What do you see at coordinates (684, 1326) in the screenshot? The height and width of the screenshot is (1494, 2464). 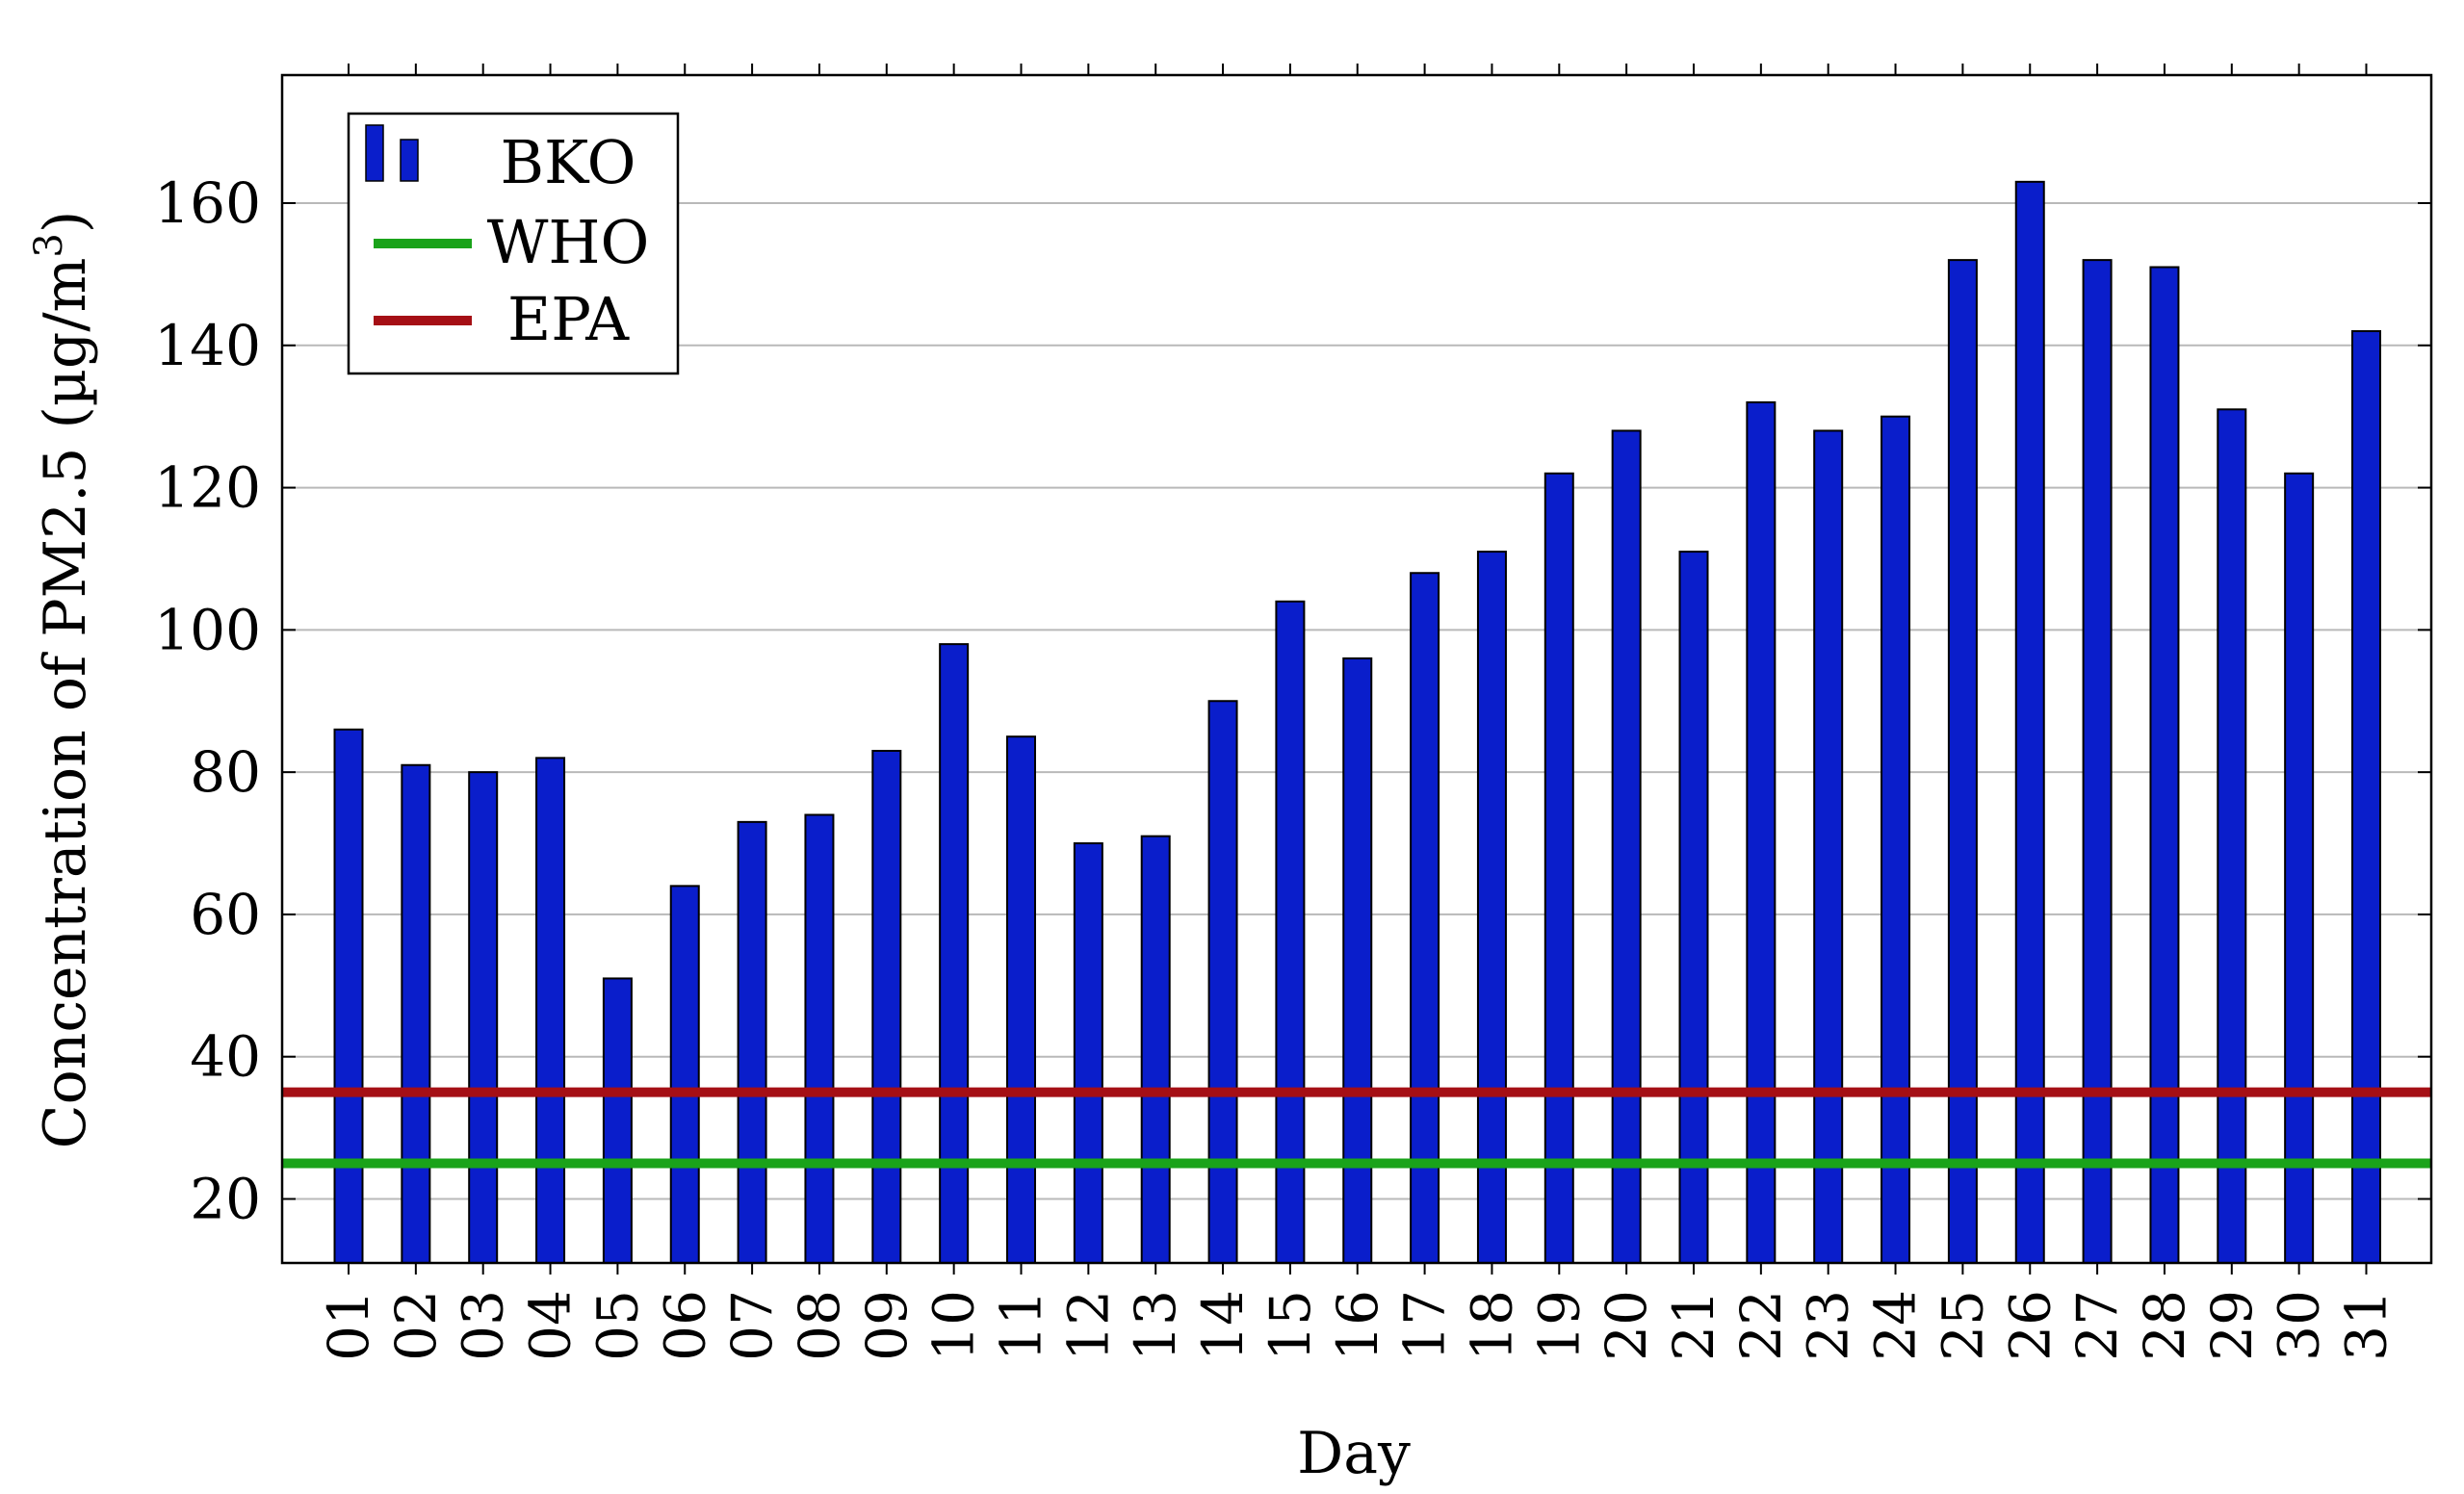 I see `x-tick-label-06: 06` at bounding box center [684, 1326].